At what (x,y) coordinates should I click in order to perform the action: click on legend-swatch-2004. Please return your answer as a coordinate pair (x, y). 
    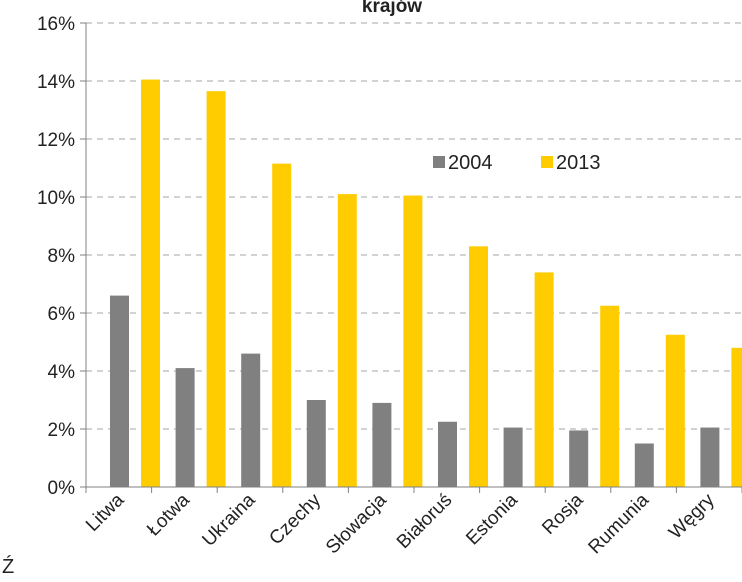
    Looking at the image, I should click on (439, 162).